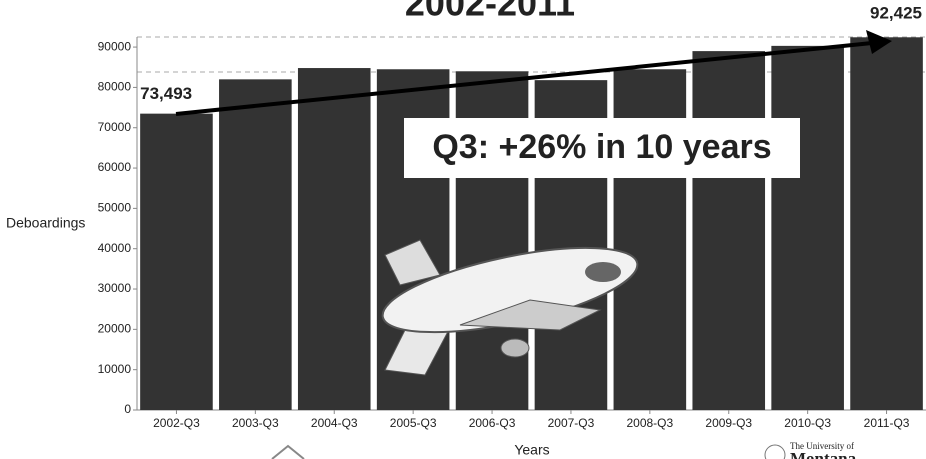 This screenshot has width=926, height=459. I want to click on x-tick-label: 2007-Q3, so click(571, 423).